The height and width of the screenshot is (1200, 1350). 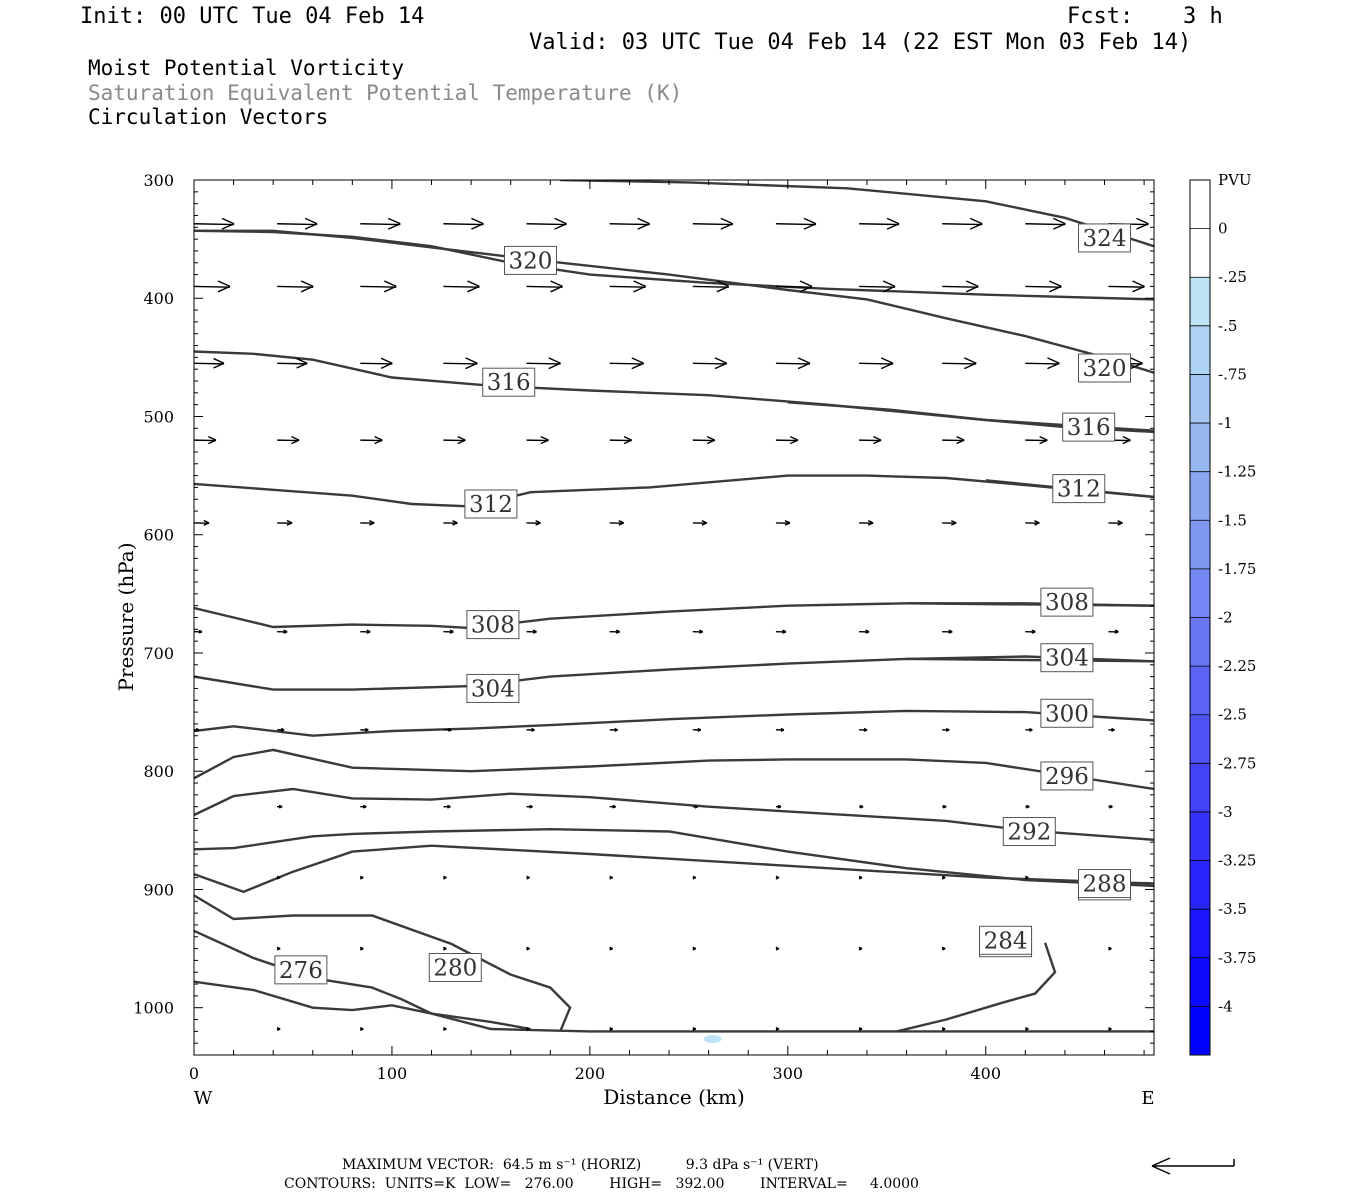 I want to click on colorbar-tick-label: -3.5, so click(x=1232, y=909).